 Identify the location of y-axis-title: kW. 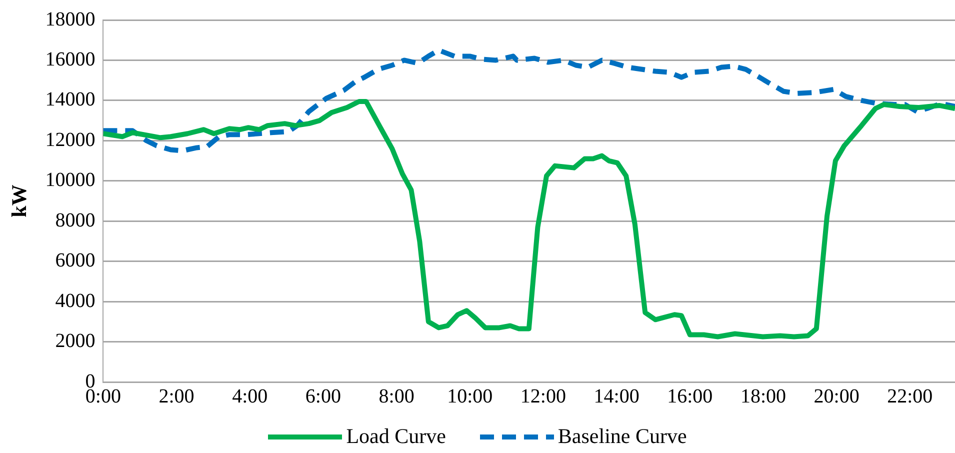
(19, 201).